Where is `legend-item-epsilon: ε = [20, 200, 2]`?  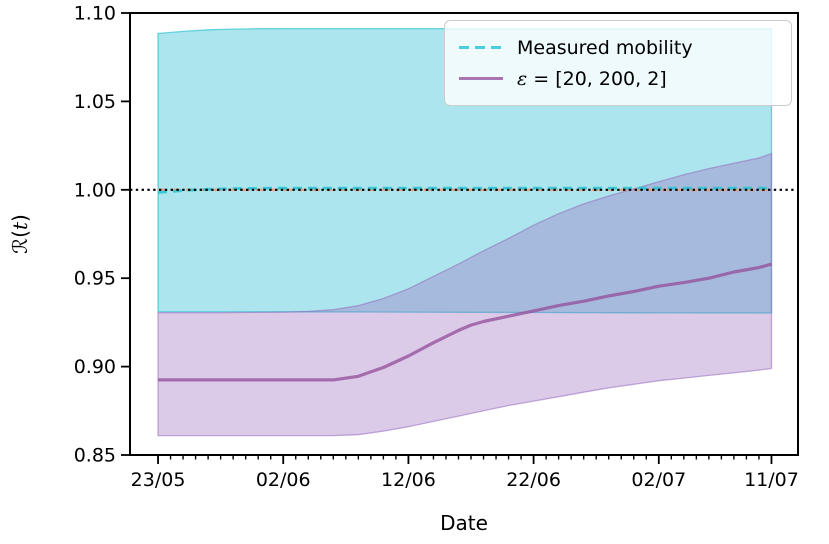 legend-item-epsilon: ε = [20, 200, 2] is located at coordinates (619, 79).